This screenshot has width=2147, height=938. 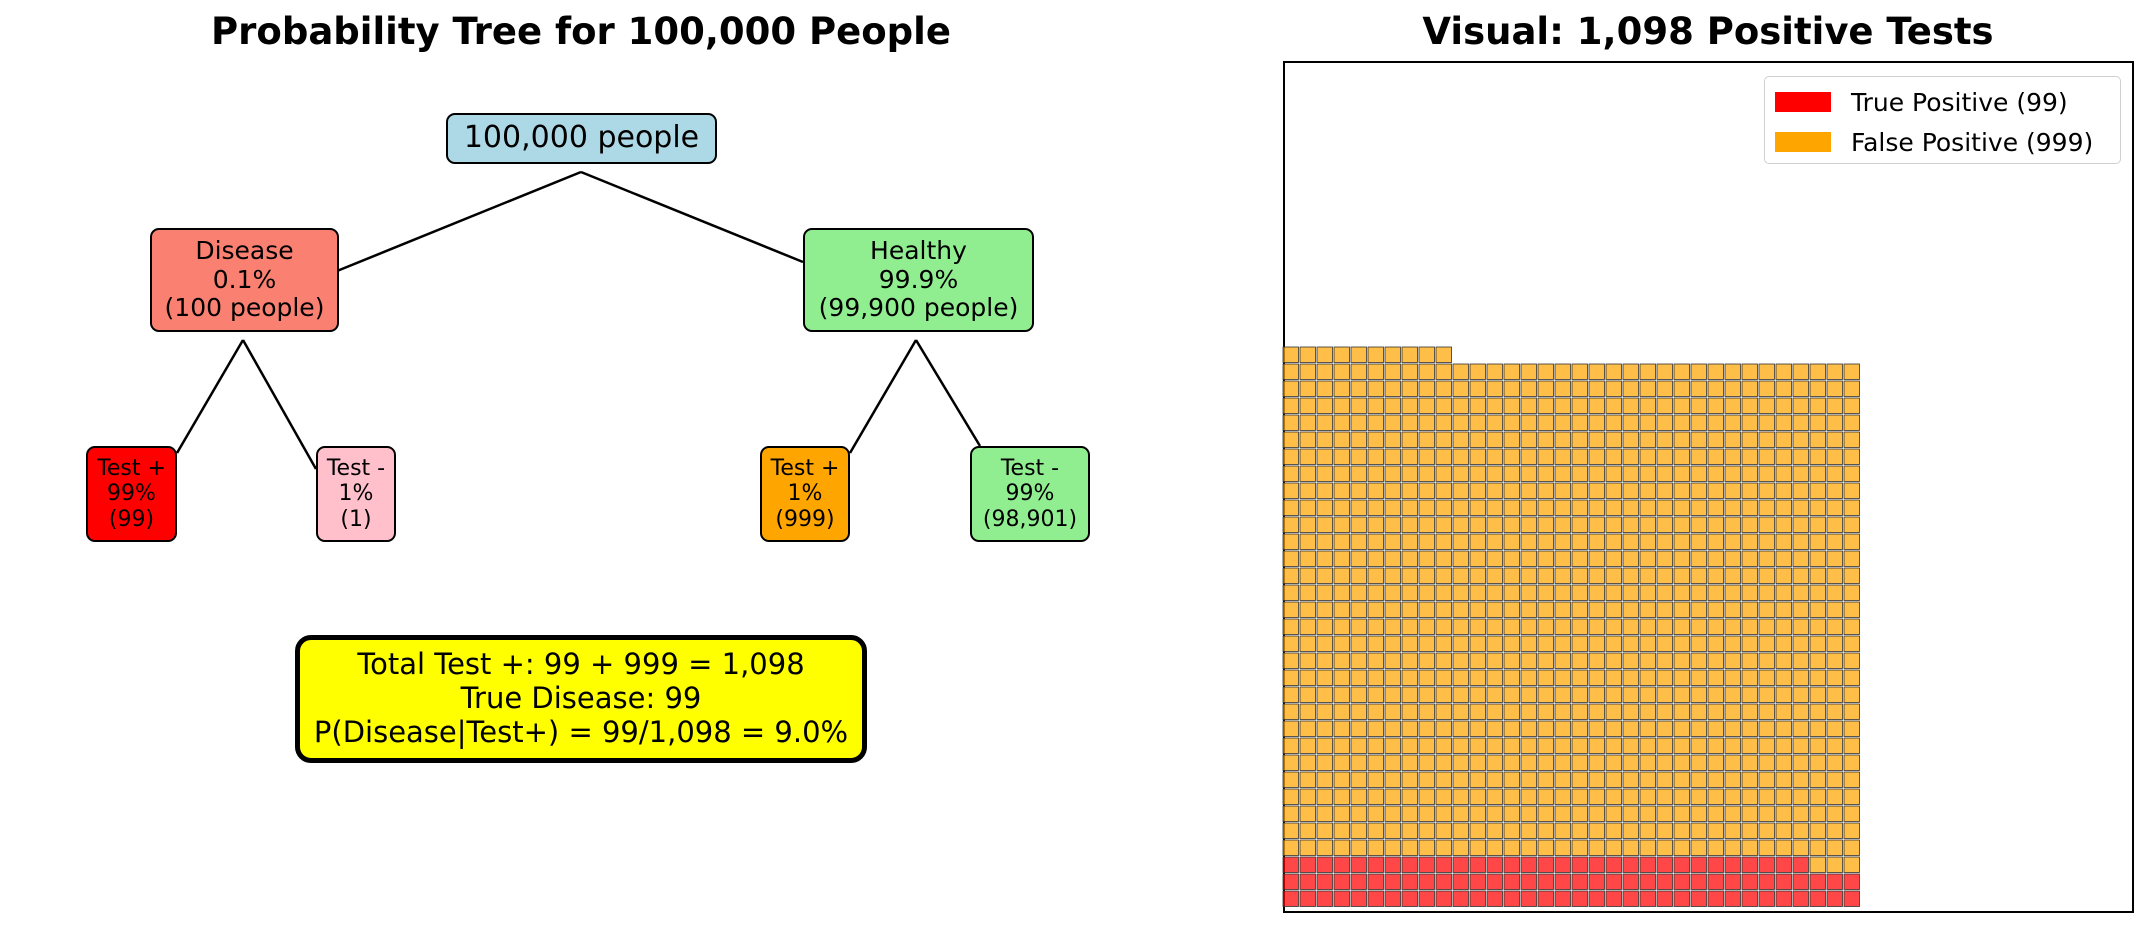 I want to click on healthy-test-negative-line-3: (98,901), so click(x=1030, y=519).